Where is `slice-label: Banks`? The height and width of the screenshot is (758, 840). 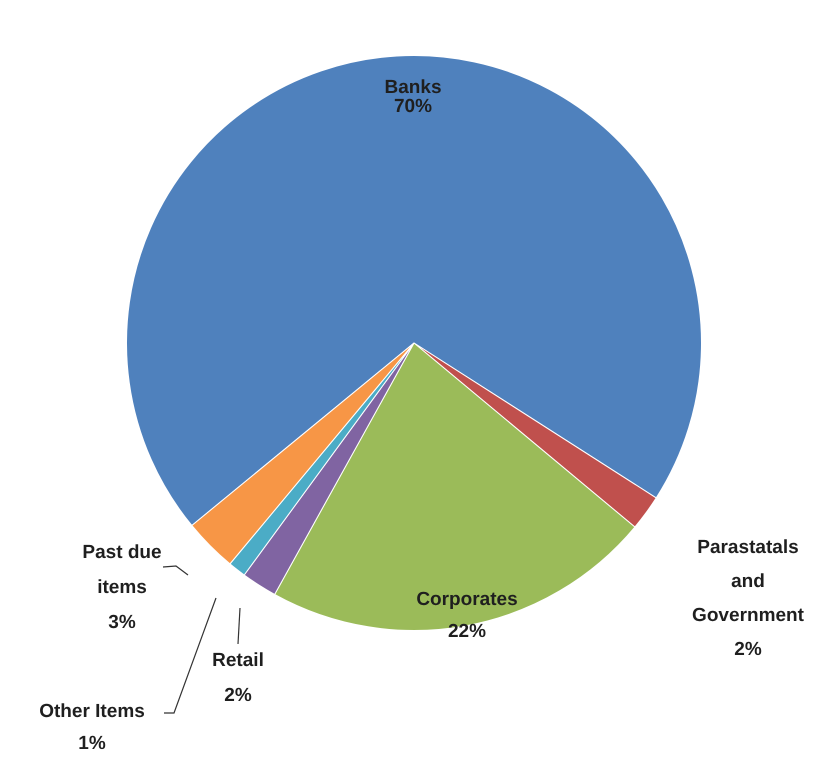 slice-label: Banks is located at coordinates (413, 87).